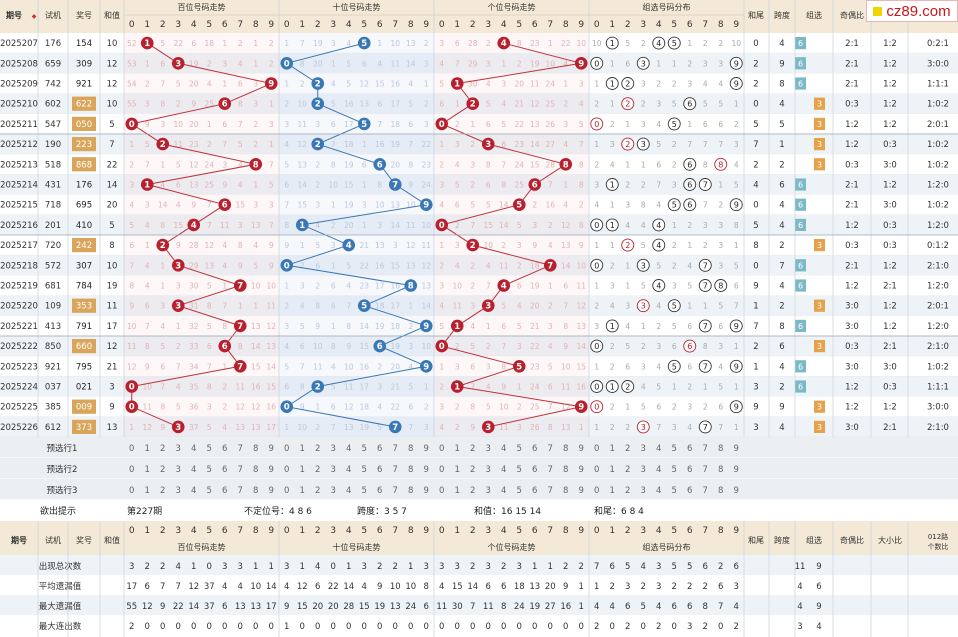 This screenshot has height=637, width=958. I want to click on digit-header: 2, so click(473, 25).